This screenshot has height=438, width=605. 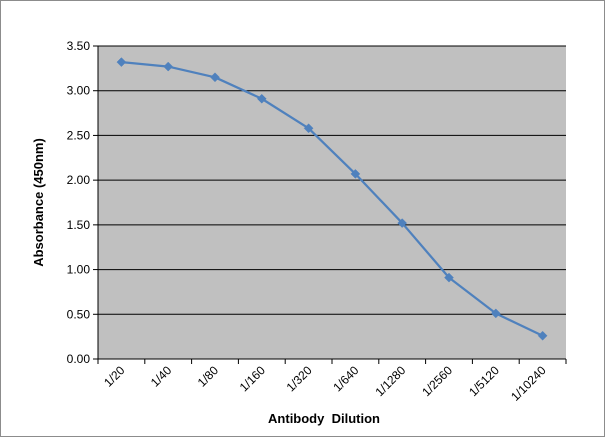 What do you see at coordinates (345, 378) in the screenshot?
I see `x-tick-label: 1/640` at bounding box center [345, 378].